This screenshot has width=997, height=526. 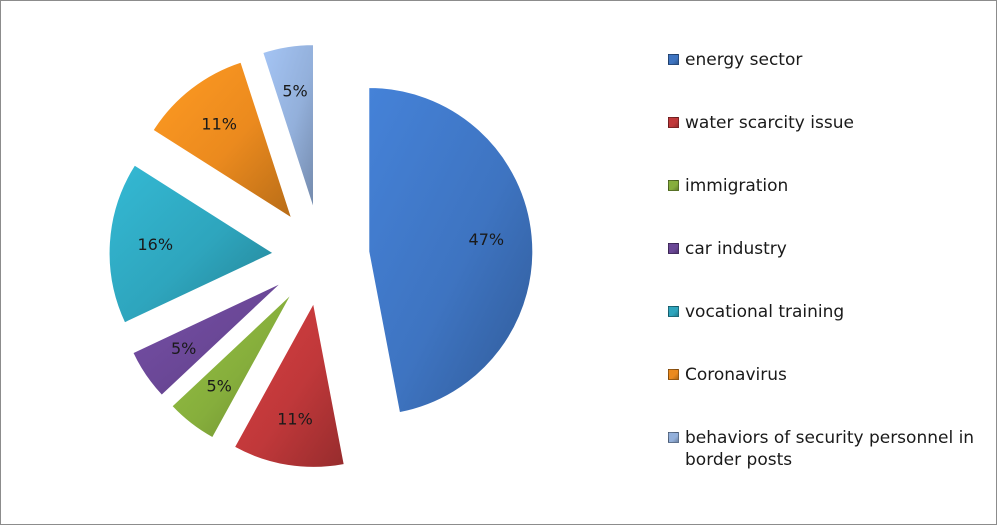 What do you see at coordinates (765, 312) in the screenshot?
I see `legend-label: vocational training` at bounding box center [765, 312].